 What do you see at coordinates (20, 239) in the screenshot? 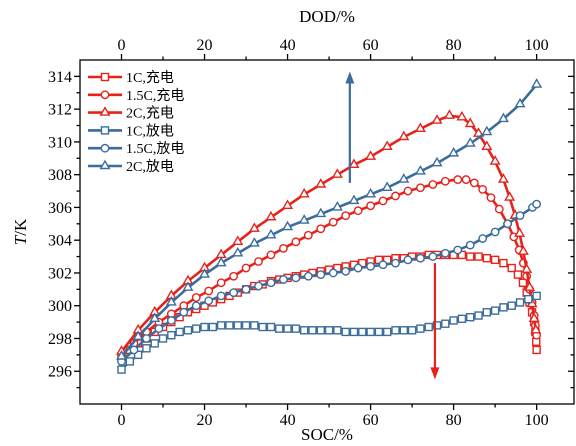
I see `y-axis-title-symbol: T` at bounding box center [20, 239].